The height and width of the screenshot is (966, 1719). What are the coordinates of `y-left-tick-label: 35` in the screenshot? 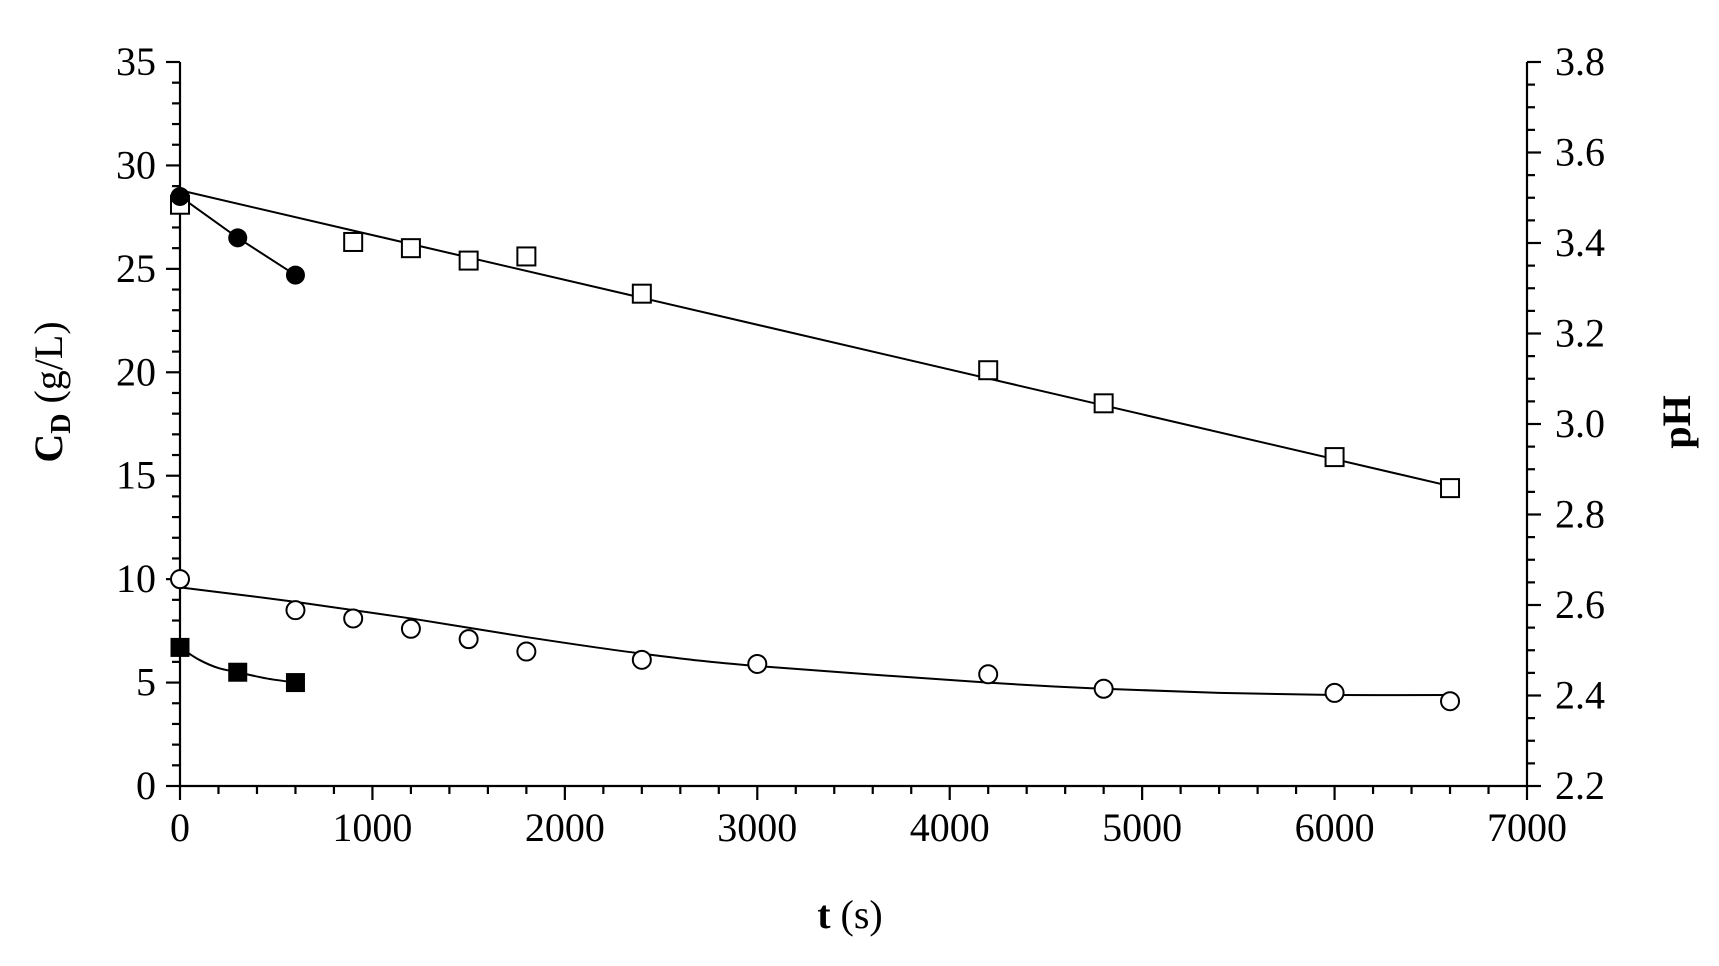 It's located at (136, 61).